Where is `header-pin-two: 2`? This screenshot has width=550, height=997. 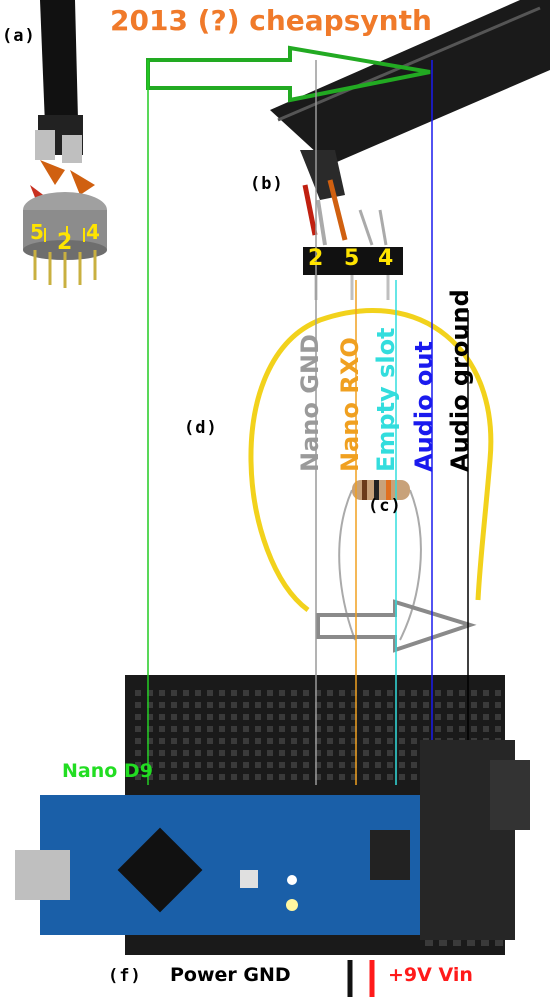
header-pin-two: 2 is located at coordinates (316, 258).